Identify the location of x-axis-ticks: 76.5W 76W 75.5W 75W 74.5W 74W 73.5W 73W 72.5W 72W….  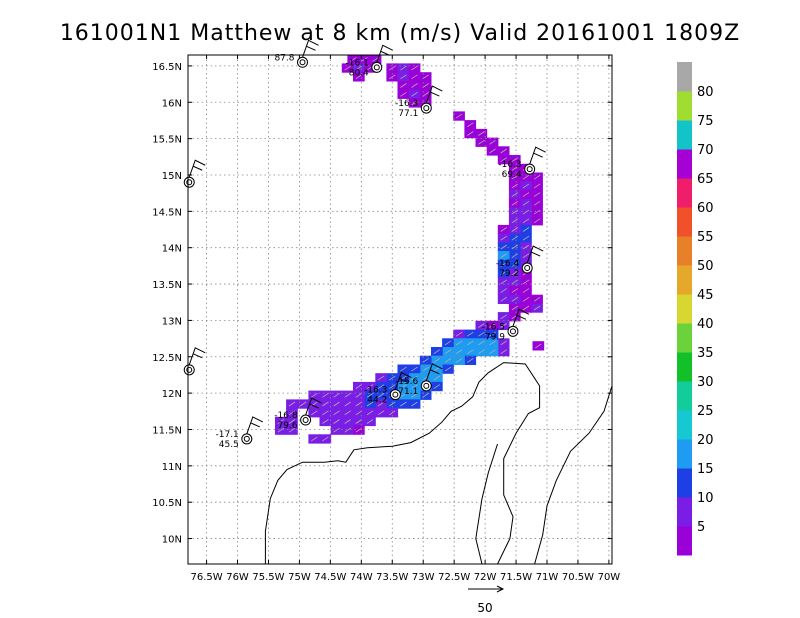
(405, 577).